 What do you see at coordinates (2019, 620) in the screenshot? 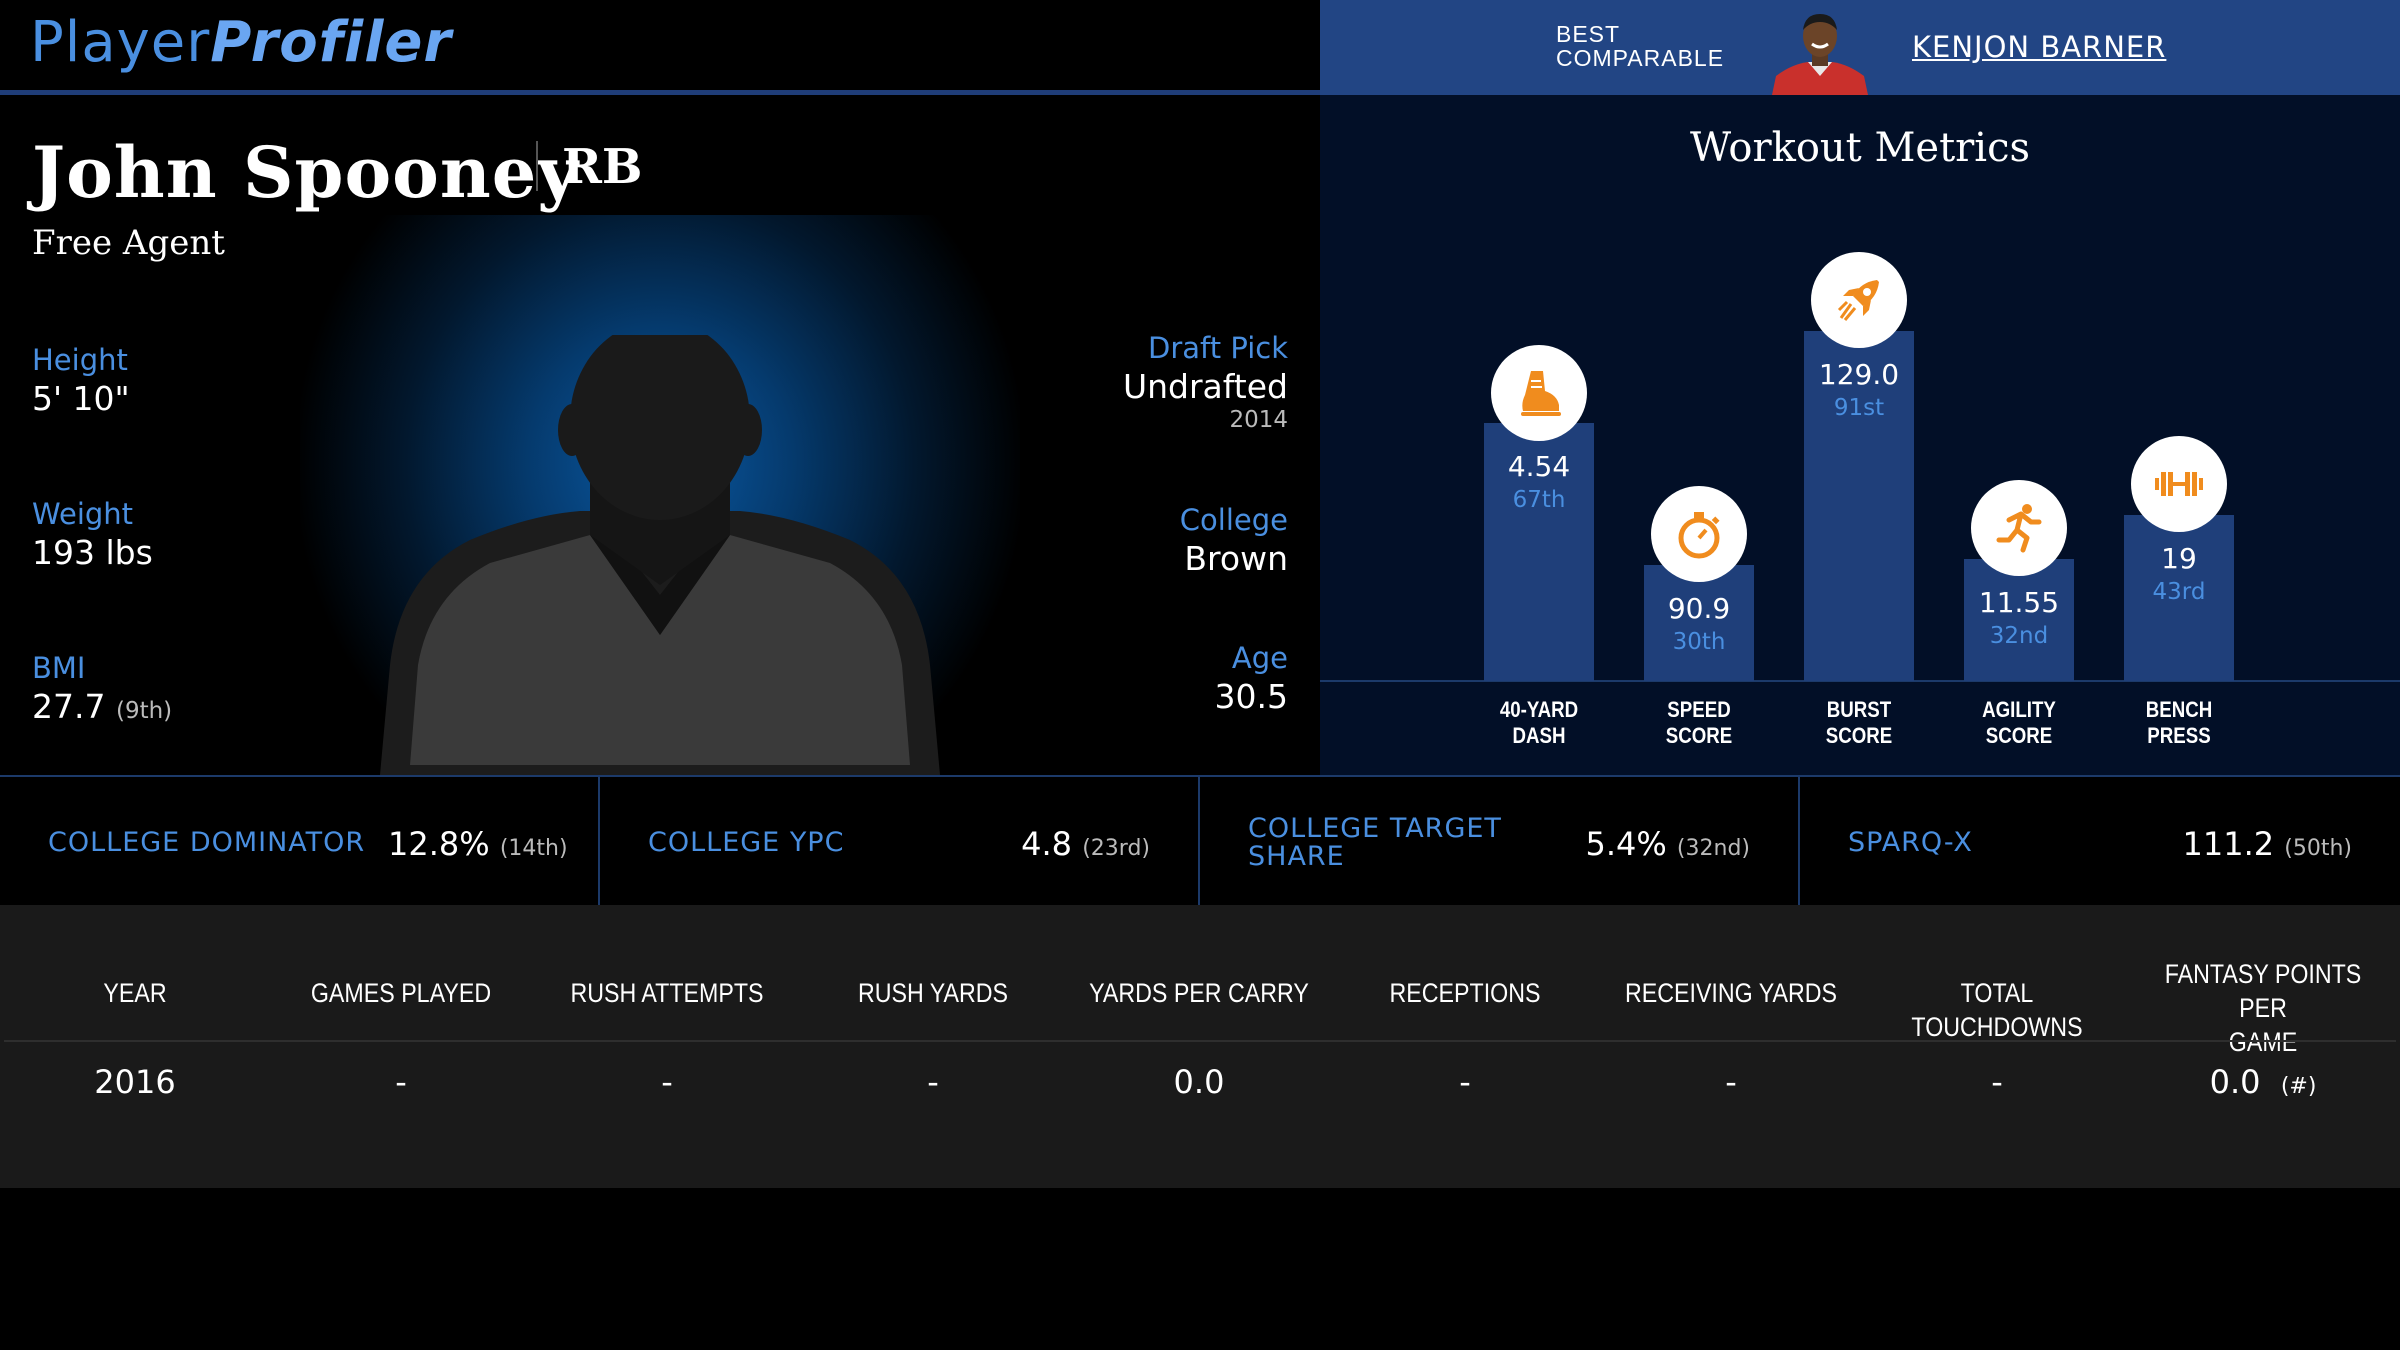
I see `metric-bar-agility-score` at bounding box center [2019, 620].